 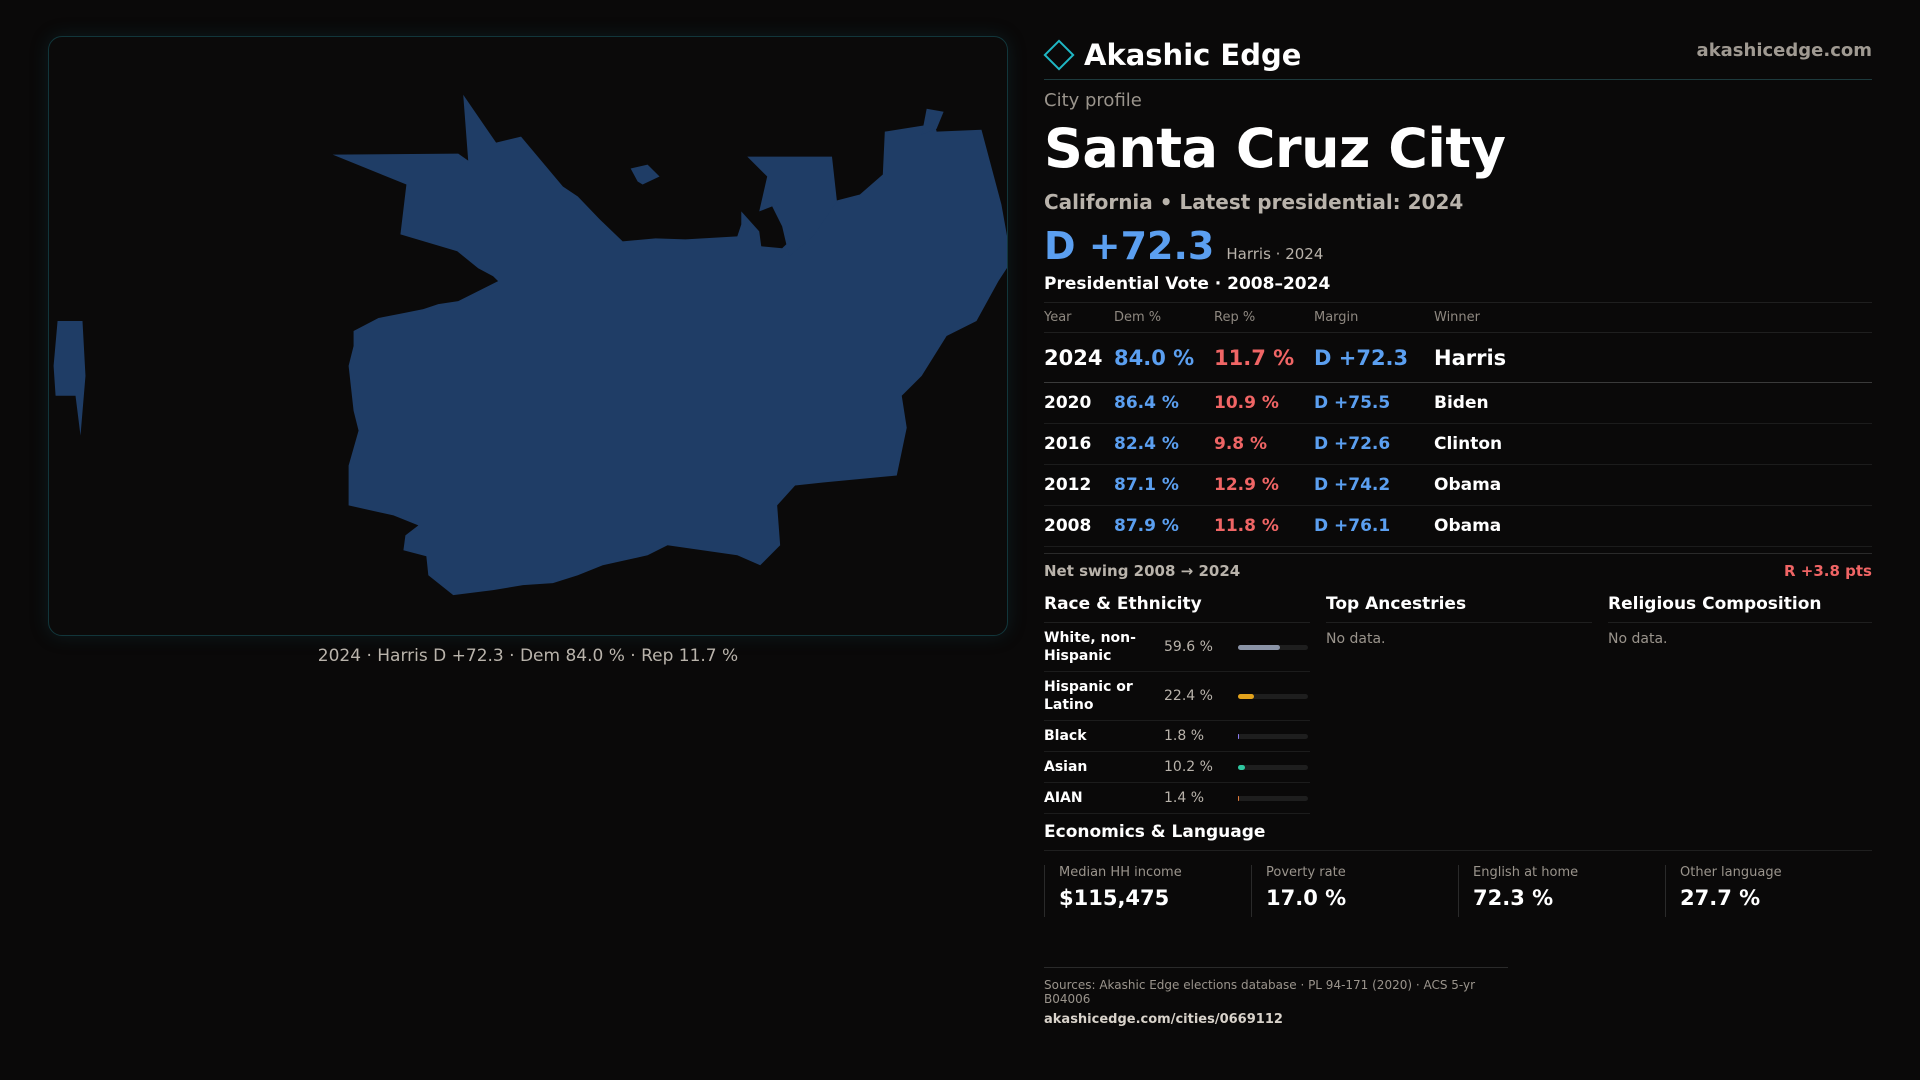 What do you see at coordinates (1065, 736) in the screenshot?
I see `race-name: Black` at bounding box center [1065, 736].